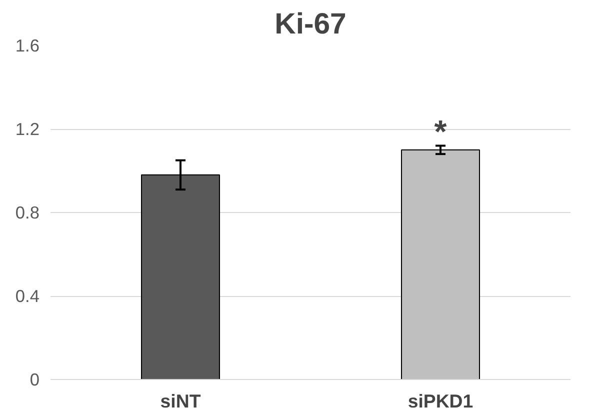 Image resolution: width=590 pixels, height=414 pixels. I want to click on y-tick-label: 0, so click(35, 380).